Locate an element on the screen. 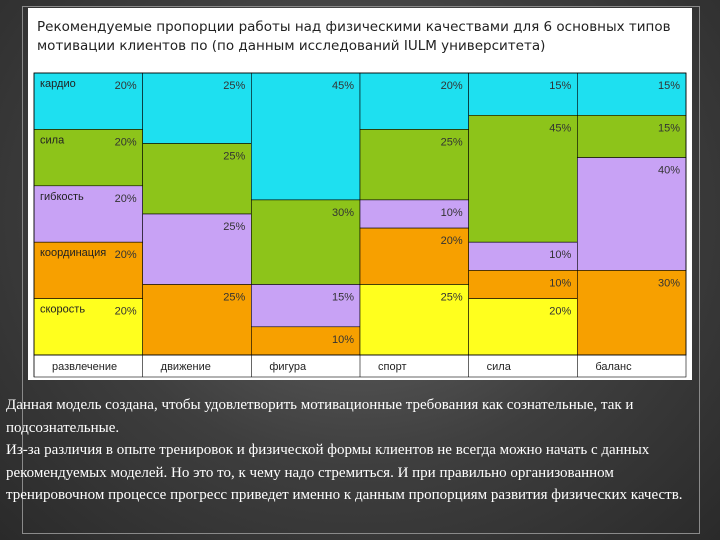  legend-label-5: скорость is located at coordinates (62, 310).